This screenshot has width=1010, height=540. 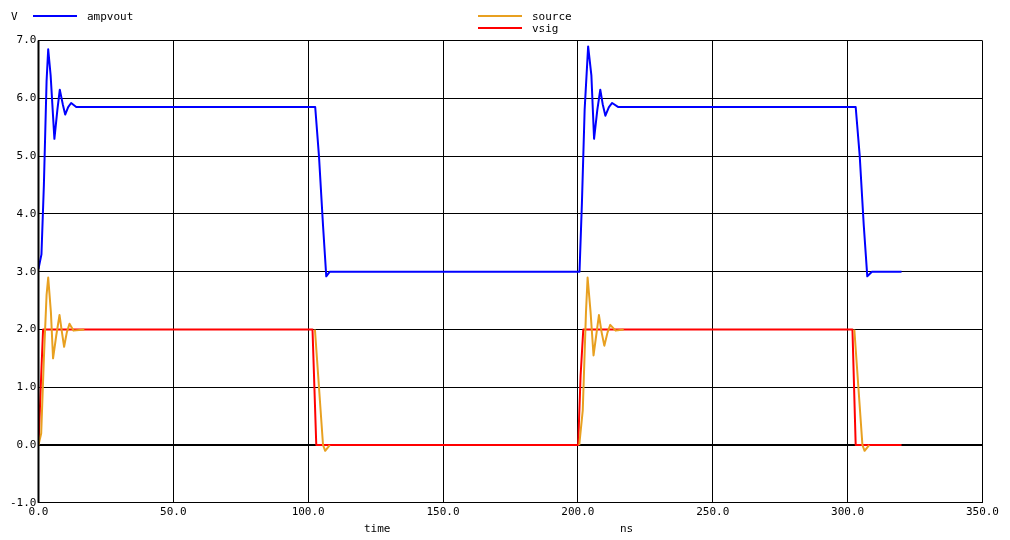 I want to click on y-tick-label: 7.0, so click(x=26, y=40).